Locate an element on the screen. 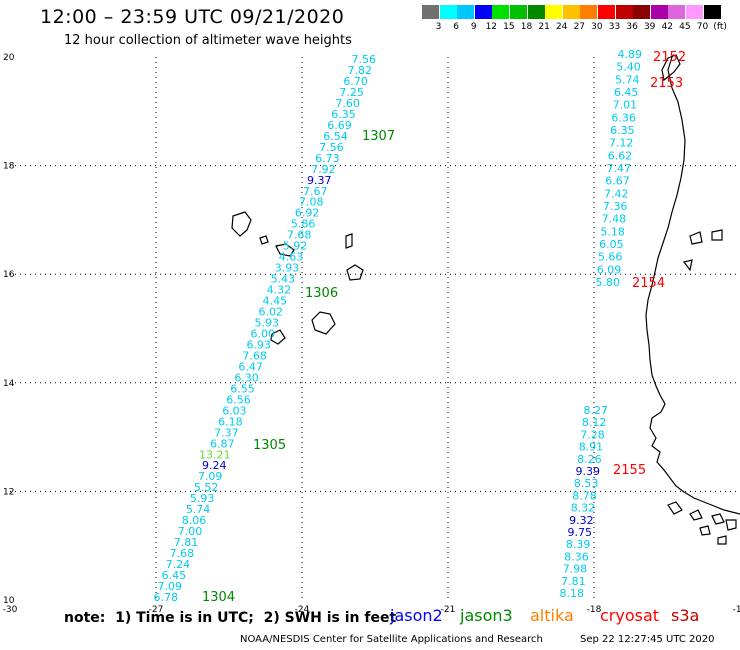 Image resolution: width=740 pixels, height=650 pixels. wave-height-value: 6.93 is located at coordinates (258, 344).